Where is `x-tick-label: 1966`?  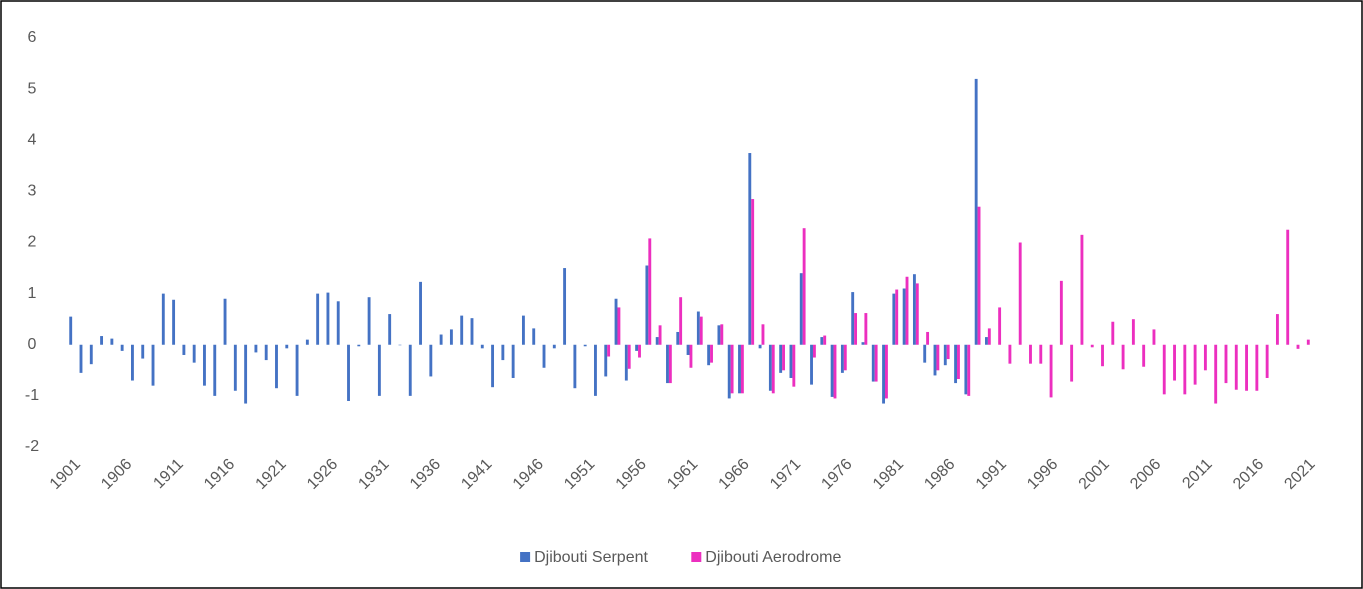 x-tick-label: 1966 is located at coordinates (734, 474).